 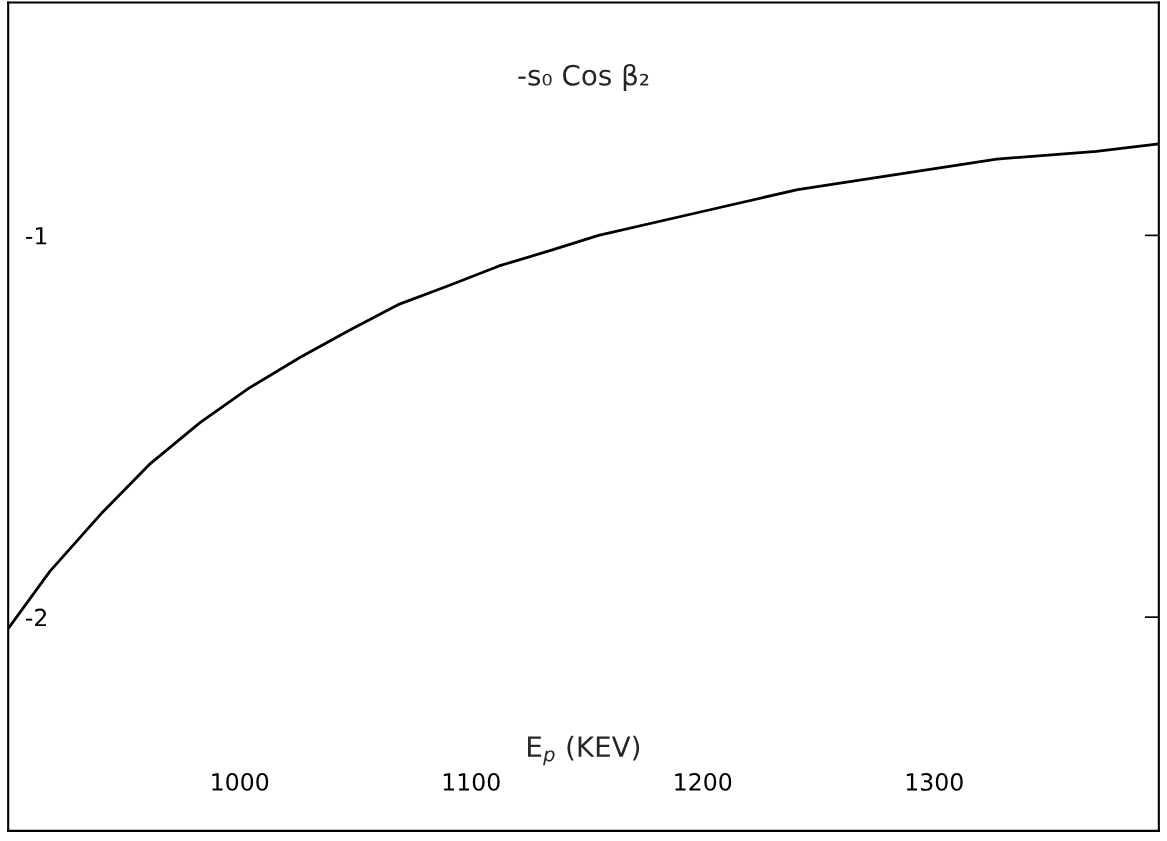 I want to click on y-tick-label: -2, so click(x=36, y=617).